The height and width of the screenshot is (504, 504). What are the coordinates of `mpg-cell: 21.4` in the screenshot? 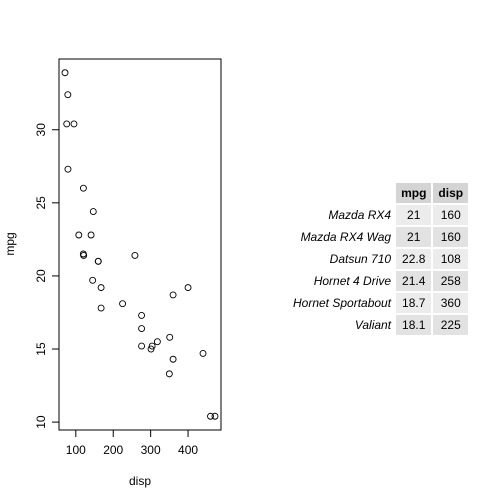 It's located at (414, 281).